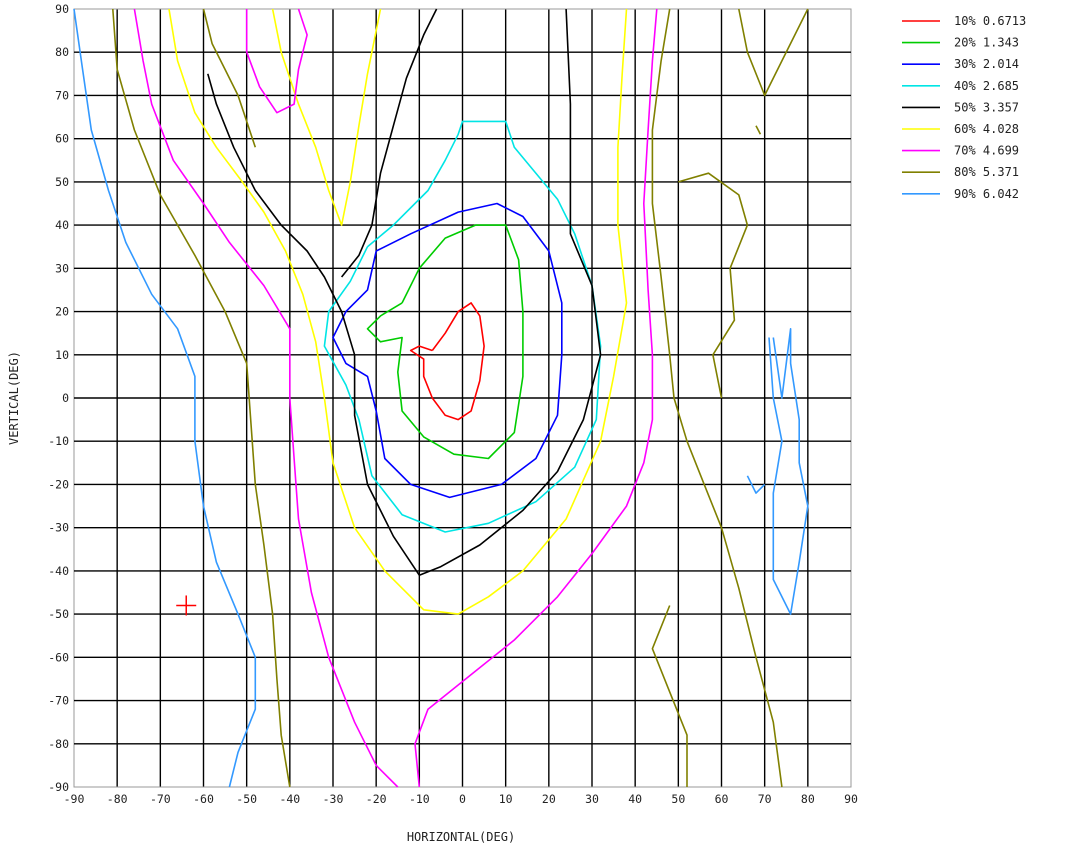 This screenshot has height=852, width=1081. What do you see at coordinates (986, 172) in the screenshot?
I see `legend-label: 80% 5.371` at bounding box center [986, 172].